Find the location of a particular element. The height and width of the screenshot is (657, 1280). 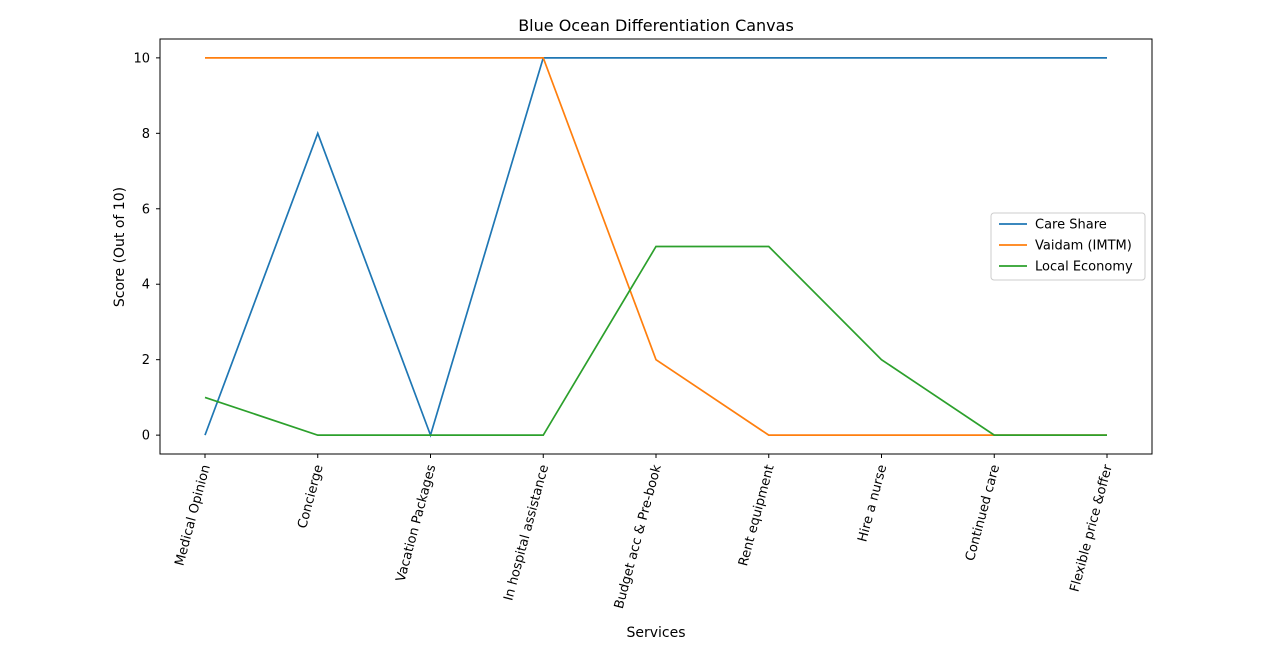

x-tick-label-7: Continued care is located at coordinates (983, 513).